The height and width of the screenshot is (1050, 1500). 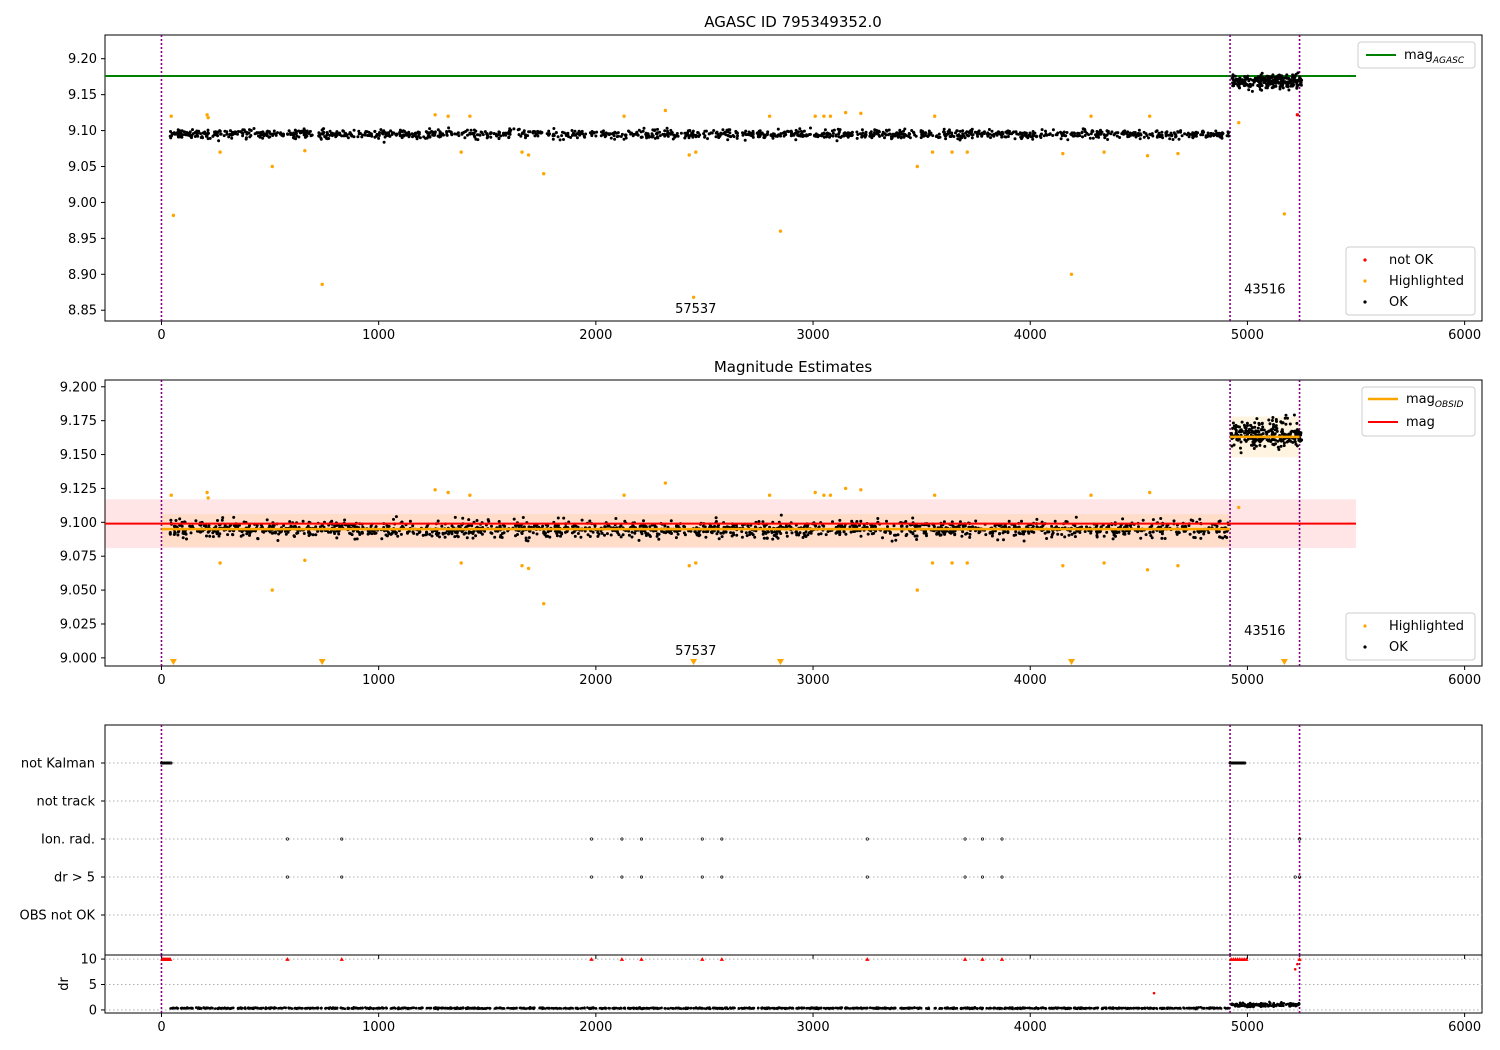 I want to click on x-tick-label: 2000, so click(x=595, y=680).